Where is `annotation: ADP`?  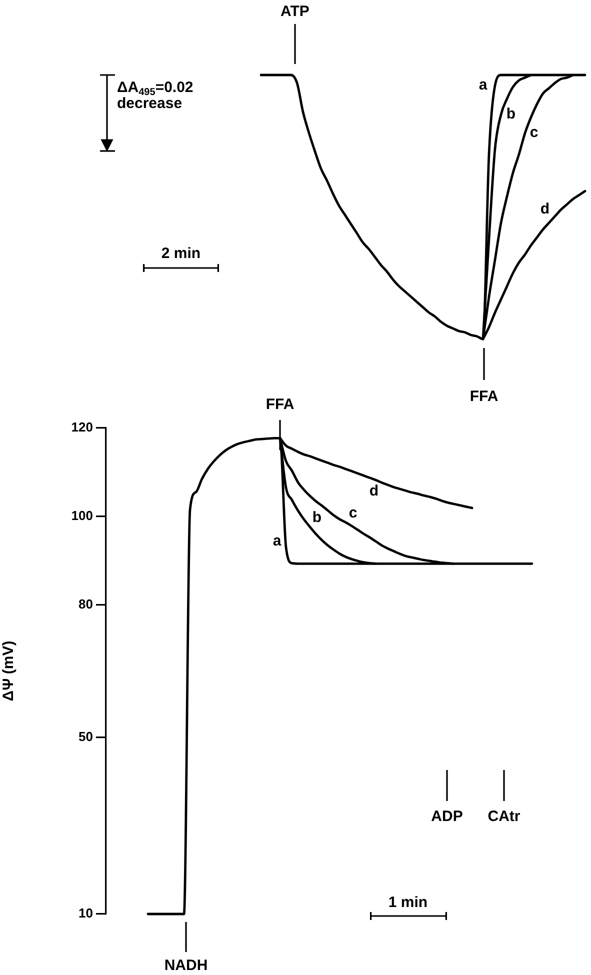
annotation: ADP is located at coordinates (447, 816).